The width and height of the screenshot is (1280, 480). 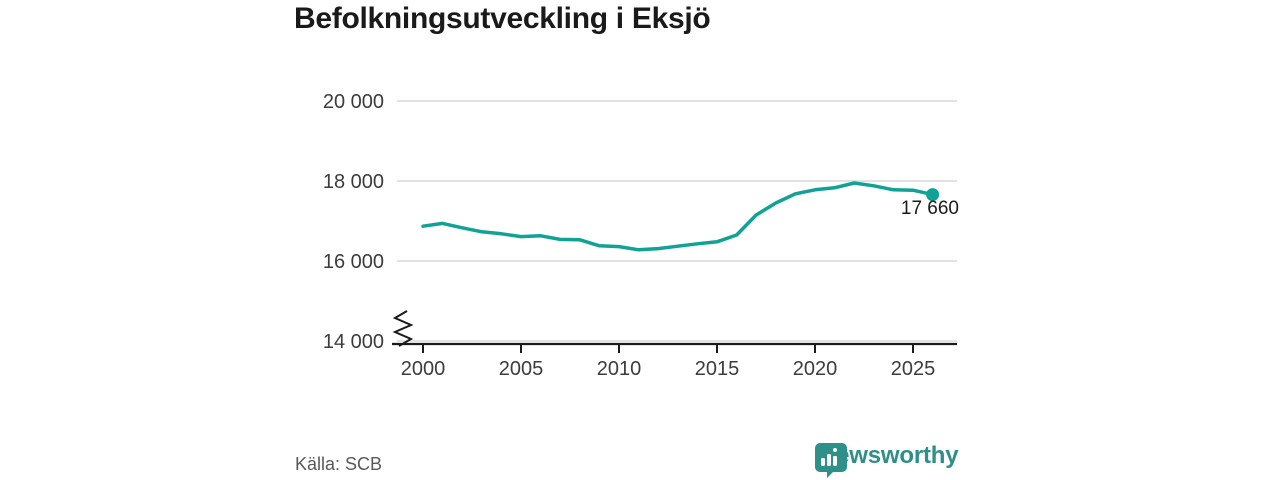 I want to click on y-tick-label: 18 000, so click(x=353, y=182).